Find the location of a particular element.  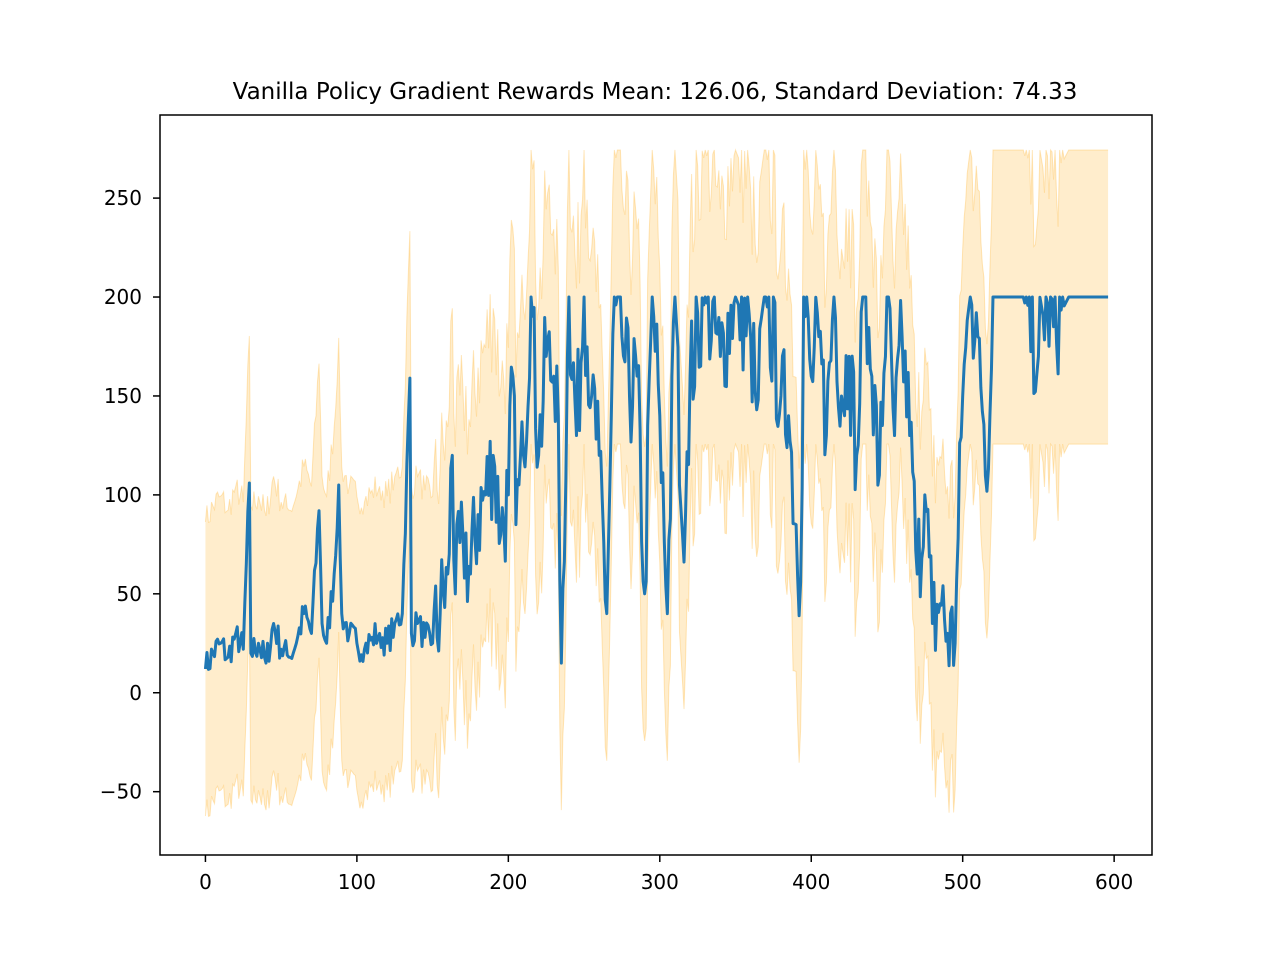

x-tick-label: 500 is located at coordinates (963, 882).